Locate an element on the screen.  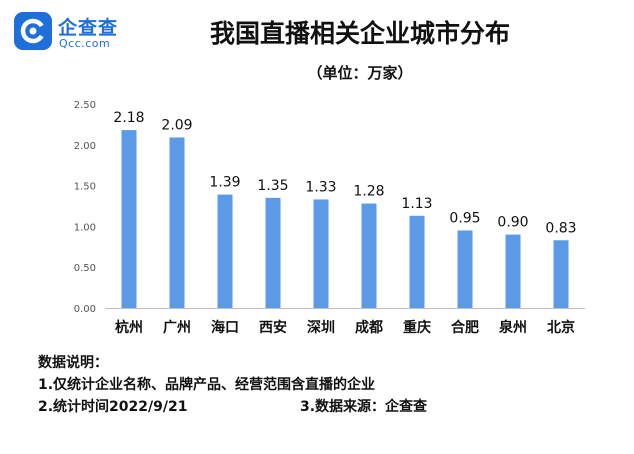
x-tick-label: 广州 is located at coordinates (177, 327).